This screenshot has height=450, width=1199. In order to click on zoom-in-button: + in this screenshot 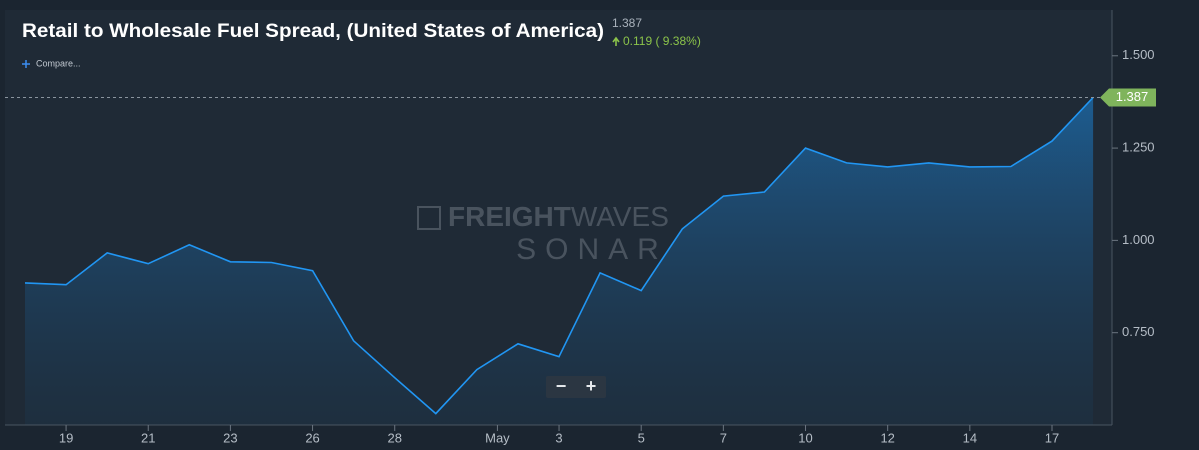, I will do `click(591, 386)`.